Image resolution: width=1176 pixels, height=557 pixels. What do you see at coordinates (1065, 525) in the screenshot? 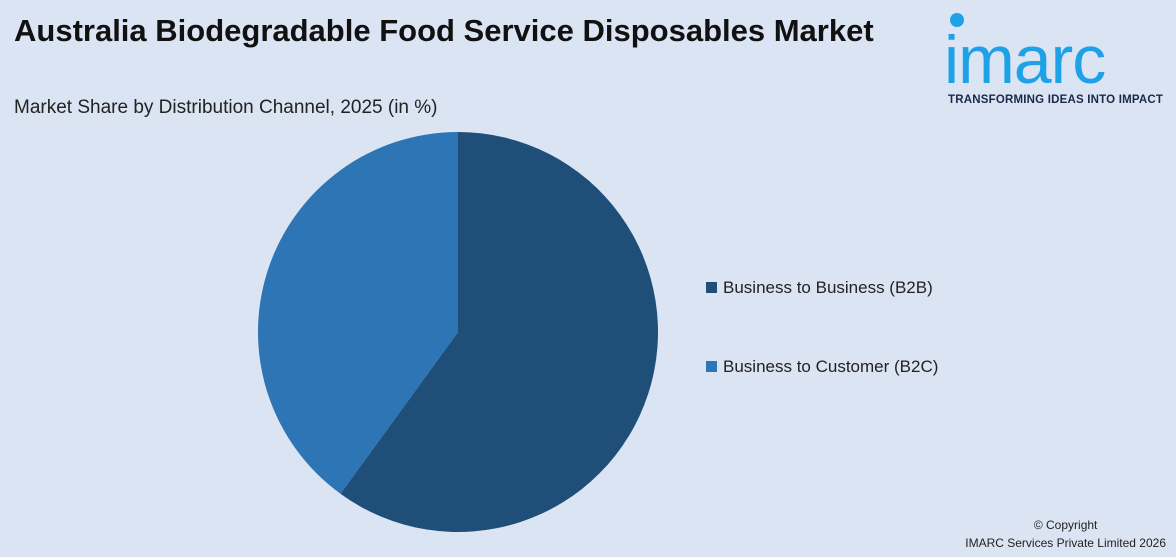
I see `copyright-line-1: © Copyright` at bounding box center [1065, 525].